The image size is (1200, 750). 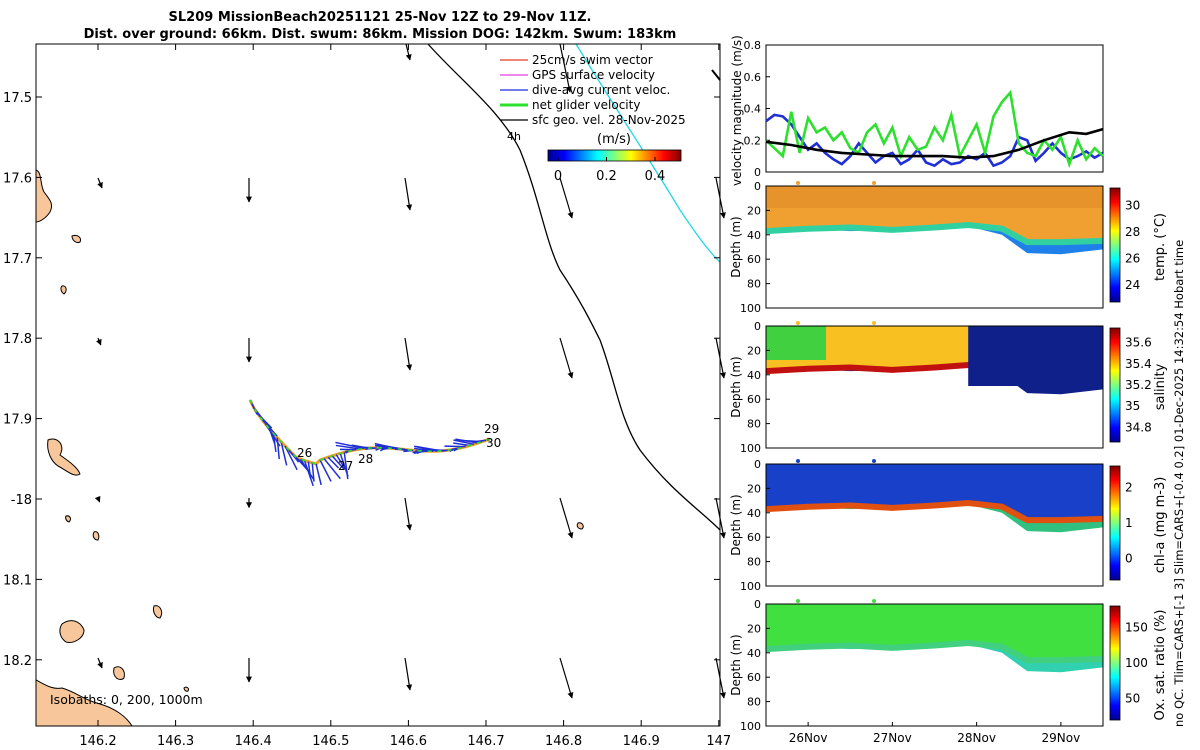 I want to click on velocity-ylabel: velocity magnitude (m/s), so click(x=737, y=110).